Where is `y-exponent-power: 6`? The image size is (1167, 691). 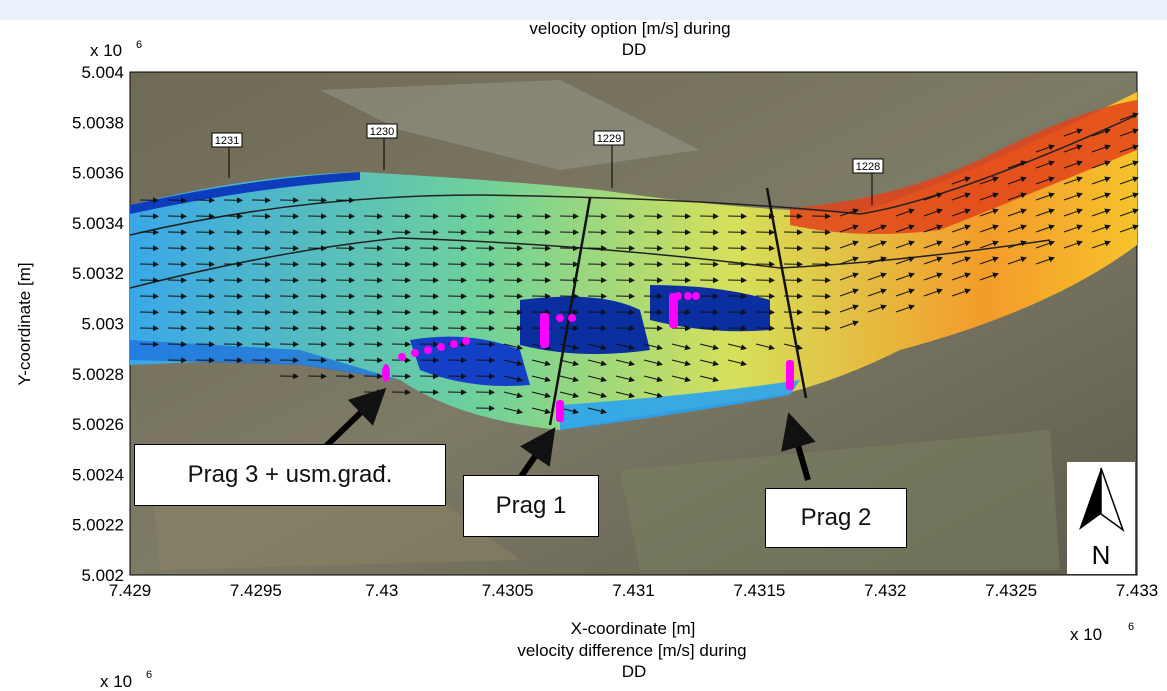 y-exponent-power: 6 is located at coordinates (139, 45).